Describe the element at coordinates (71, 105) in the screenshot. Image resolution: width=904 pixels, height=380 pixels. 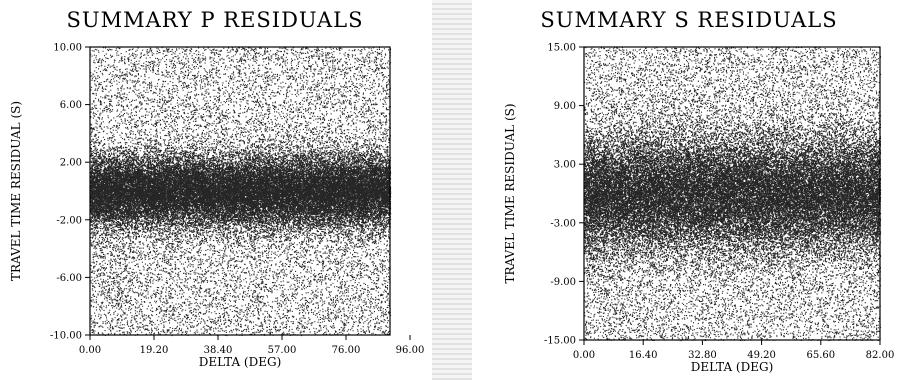
I see `y-tick-label: 6.00` at that location.